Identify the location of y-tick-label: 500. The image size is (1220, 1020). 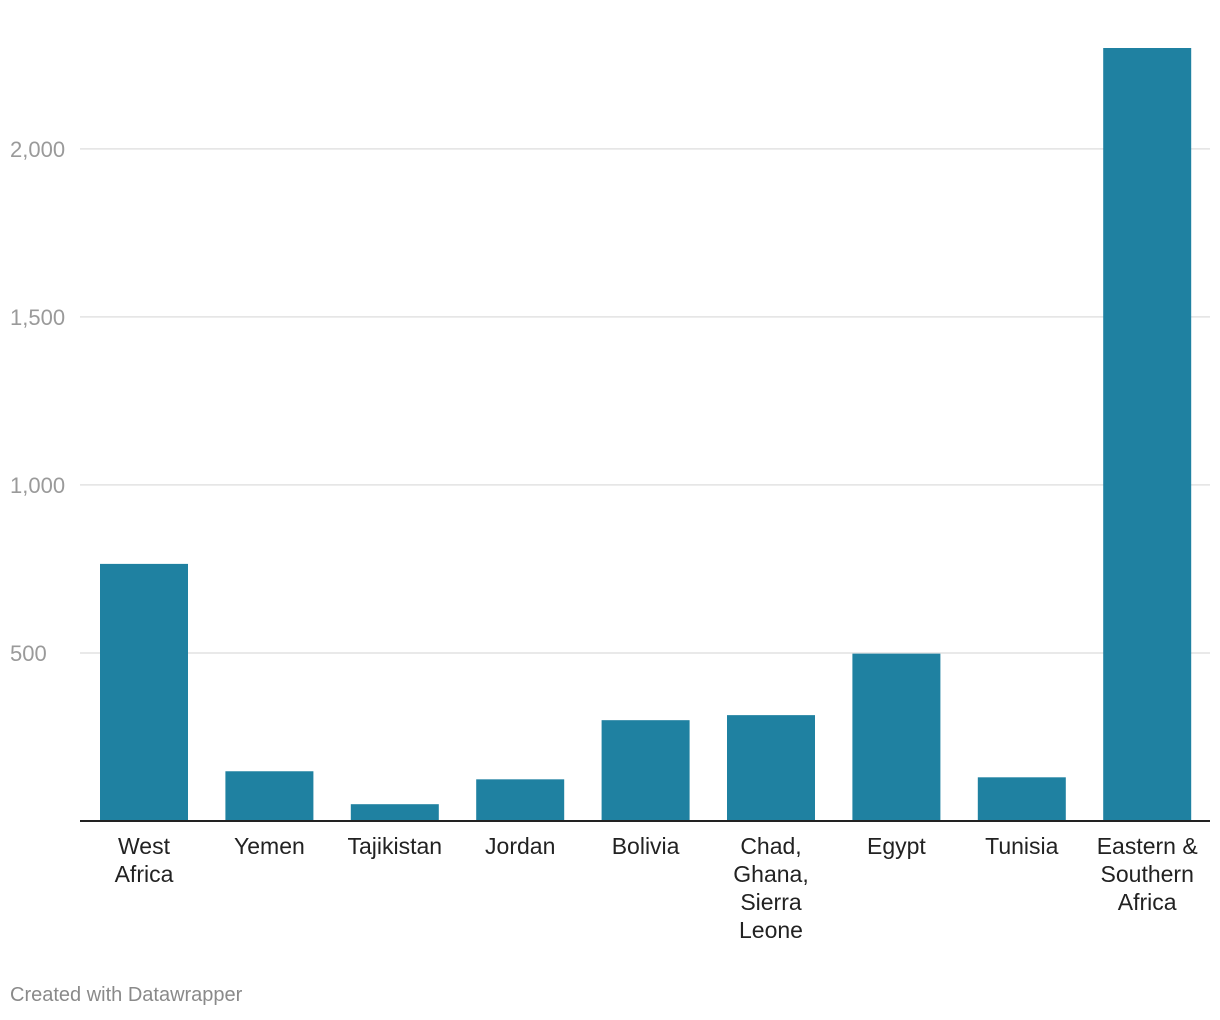
(28, 653).